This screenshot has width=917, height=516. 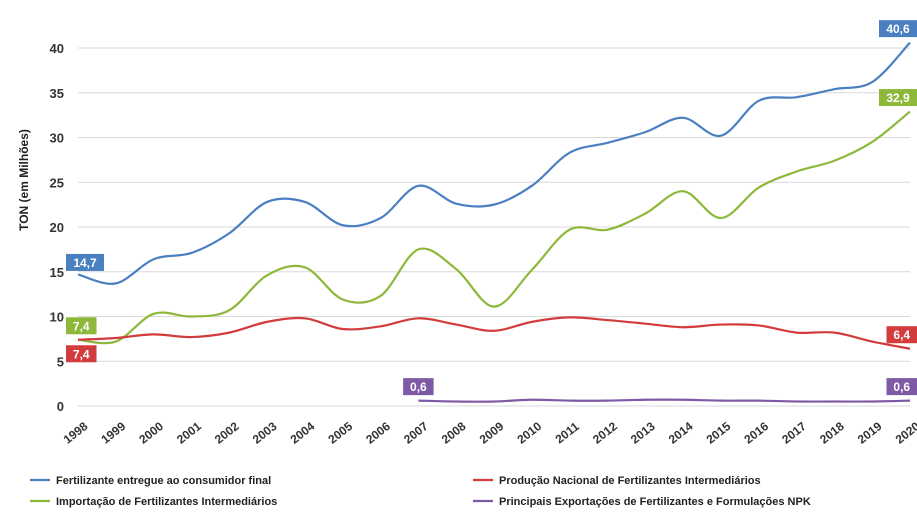 What do you see at coordinates (340, 433) in the screenshot?
I see `x-tick-2005: 2005` at bounding box center [340, 433].